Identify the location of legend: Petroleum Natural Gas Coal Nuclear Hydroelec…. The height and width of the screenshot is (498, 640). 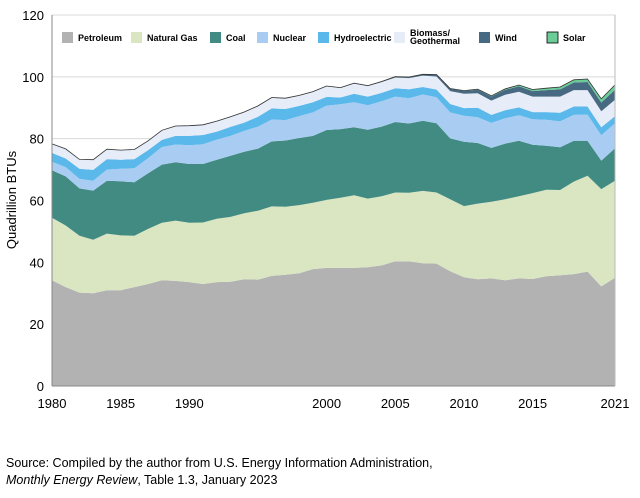
(324, 37).